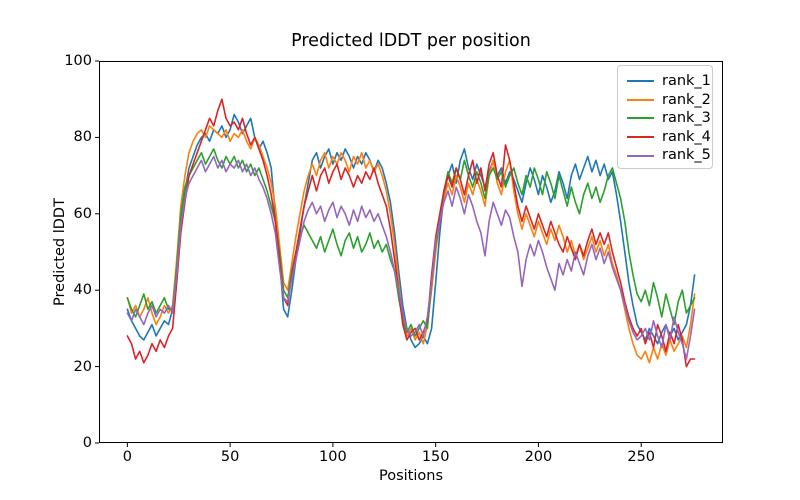  I want to click on x-tick-label: 250, so click(641, 457).